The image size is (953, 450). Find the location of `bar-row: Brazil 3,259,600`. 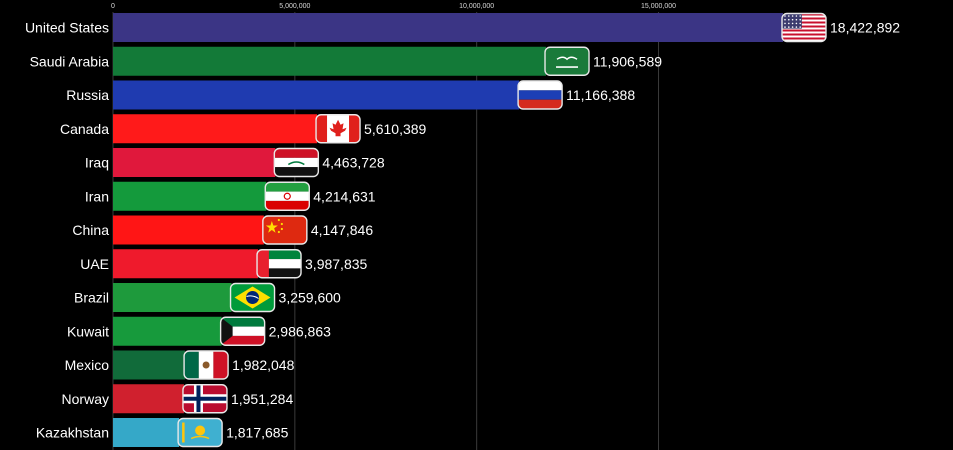

bar-row: Brazil 3,259,600 is located at coordinates (207, 297).